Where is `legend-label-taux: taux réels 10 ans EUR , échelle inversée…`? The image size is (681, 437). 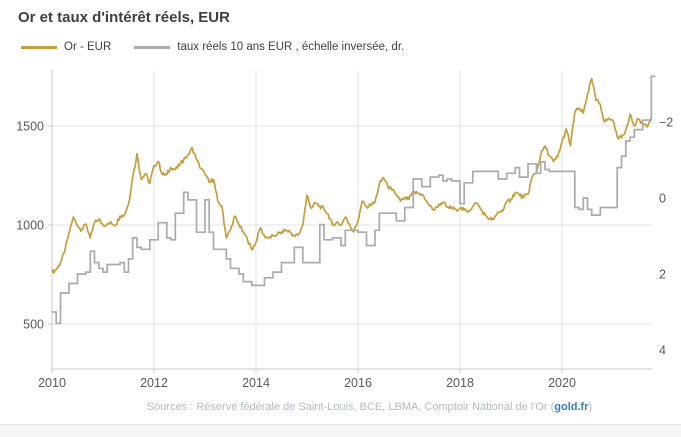 legend-label-taux: taux réels 10 ans EUR , échelle inversée… is located at coordinates (291, 47).